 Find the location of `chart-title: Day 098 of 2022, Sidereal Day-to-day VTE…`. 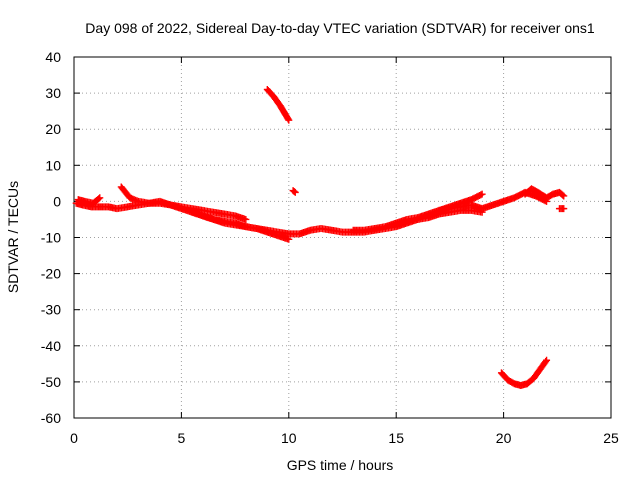

chart-title: Day 098 of 2022, Sidereal Day-to-day VTE… is located at coordinates (340, 28).